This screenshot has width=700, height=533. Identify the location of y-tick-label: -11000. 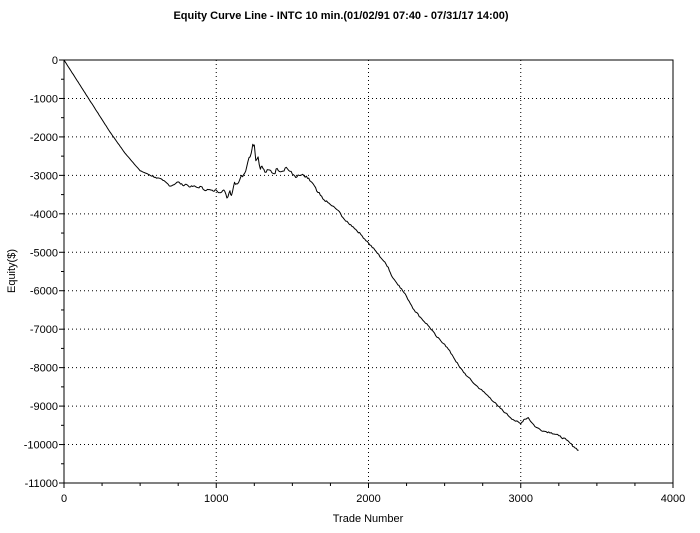
(41, 484).